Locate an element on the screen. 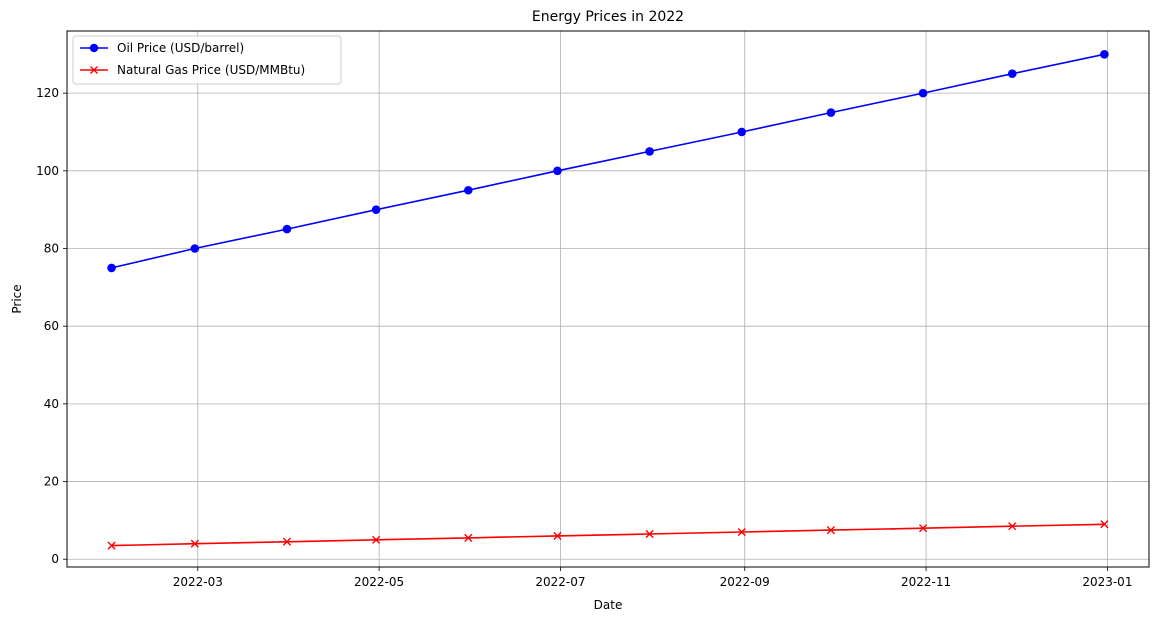 Image resolution: width=1160 pixels, height=622 pixels. x-tick-label: 2022-03 is located at coordinates (198, 582).